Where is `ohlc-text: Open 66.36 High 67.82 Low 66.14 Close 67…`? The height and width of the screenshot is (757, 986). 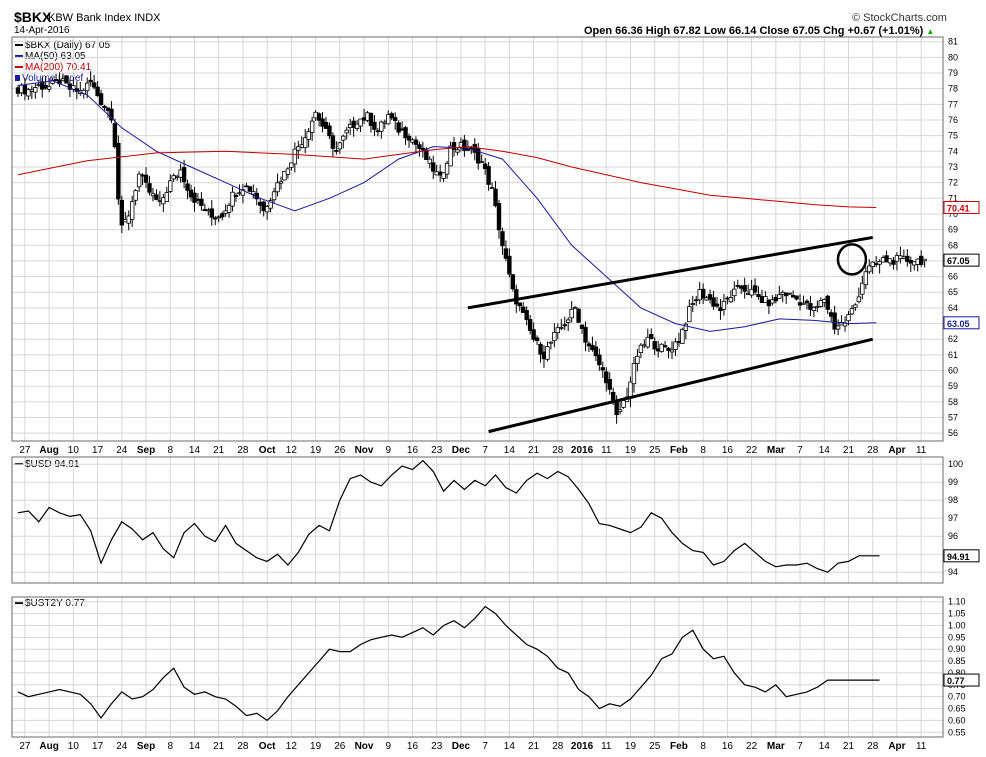 ohlc-text: Open 66.36 High 67.82 Low 66.14 Close 67… is located at coordinates (754, 31).